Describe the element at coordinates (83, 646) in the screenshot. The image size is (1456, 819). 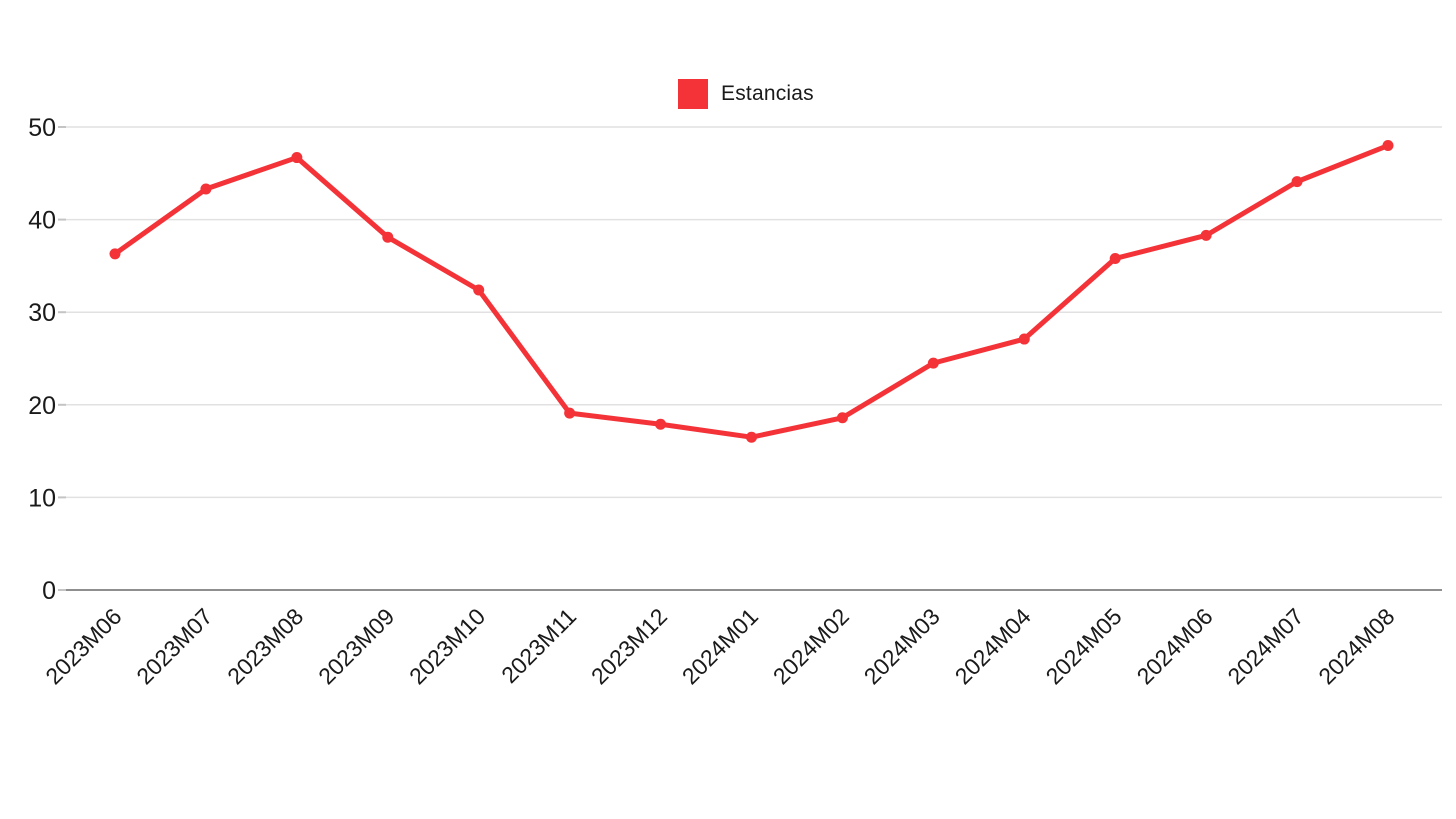
I see `x-axis-label: 2023M06` at that location.